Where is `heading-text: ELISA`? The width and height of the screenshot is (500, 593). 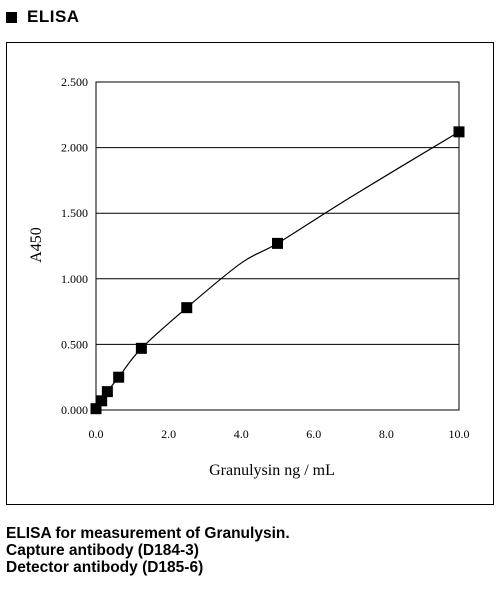
heading-text: ELISA is located at coordinates (53, 16).